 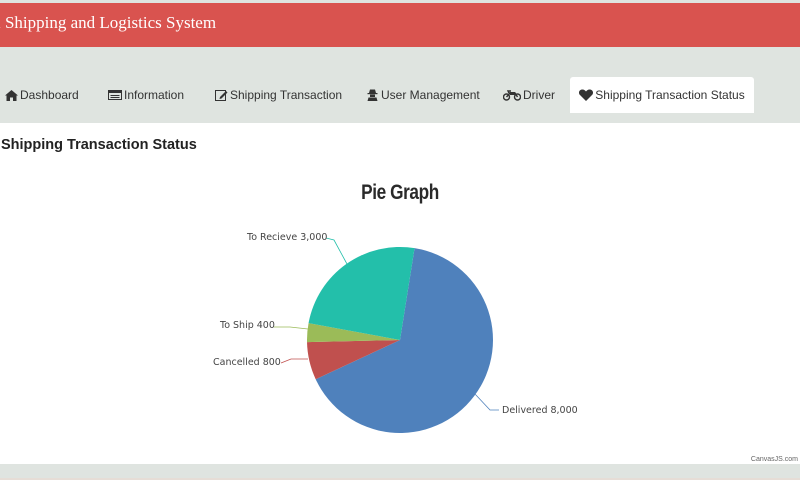 I want to click on label-cancelled: Cancelled 800, so click(x=247, y=362).